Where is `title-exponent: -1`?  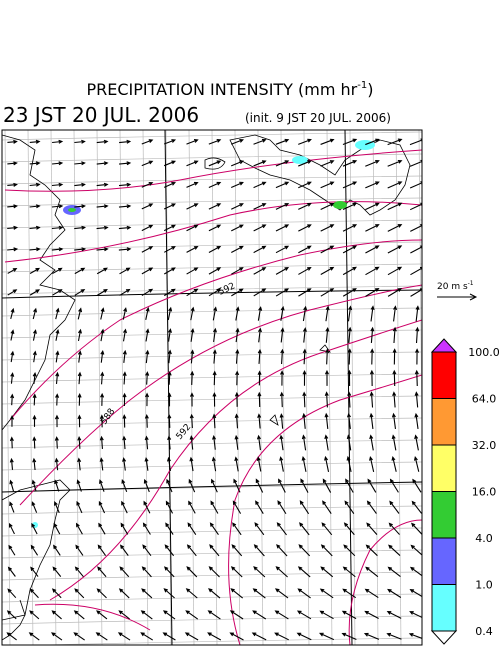
title-exponent: -1 is located at coordinates (362, 85).